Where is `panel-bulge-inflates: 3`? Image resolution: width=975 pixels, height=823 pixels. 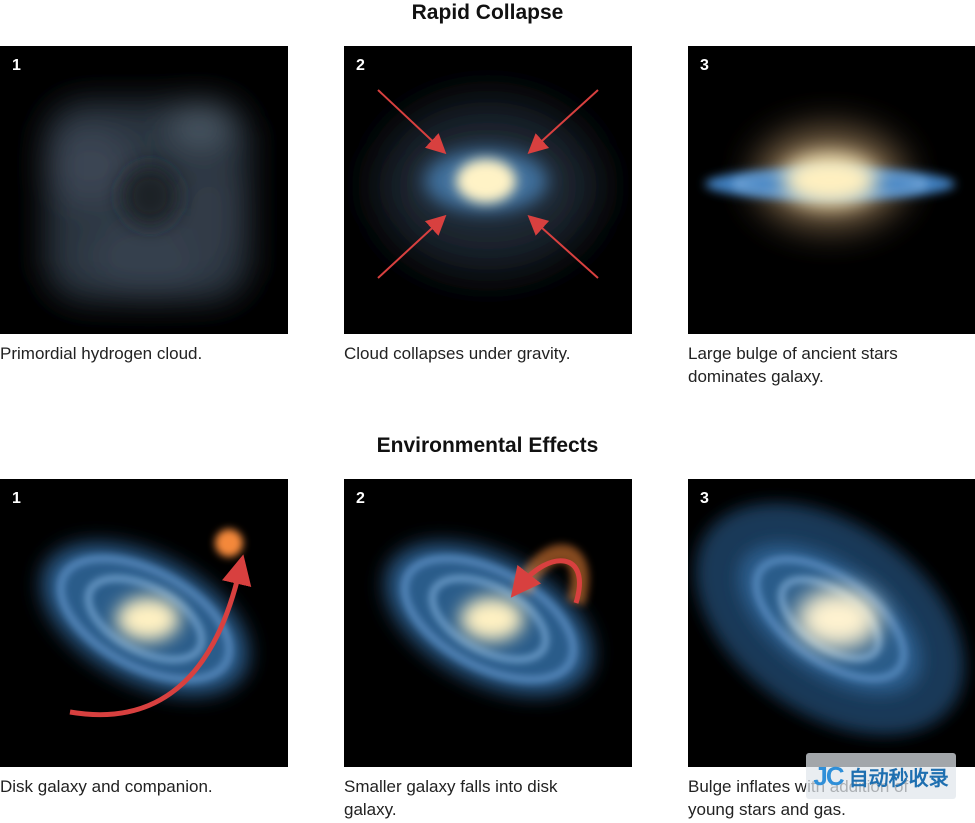 panel-bulge-inflates: 3 is located at coordinates (831, 623).